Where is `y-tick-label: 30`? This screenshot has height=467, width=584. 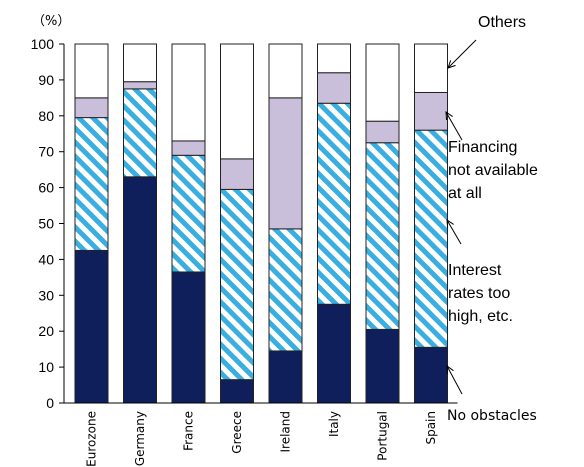
y-tick-label: 30 is located at coordinates (46, 295).